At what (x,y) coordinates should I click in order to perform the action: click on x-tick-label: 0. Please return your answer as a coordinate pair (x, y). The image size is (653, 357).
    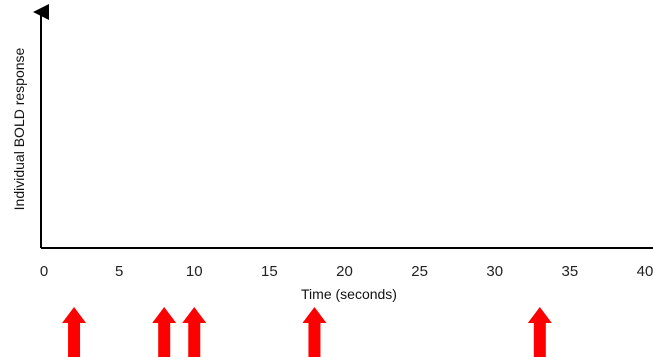
    Looking at the image, I should click on (44, 271).